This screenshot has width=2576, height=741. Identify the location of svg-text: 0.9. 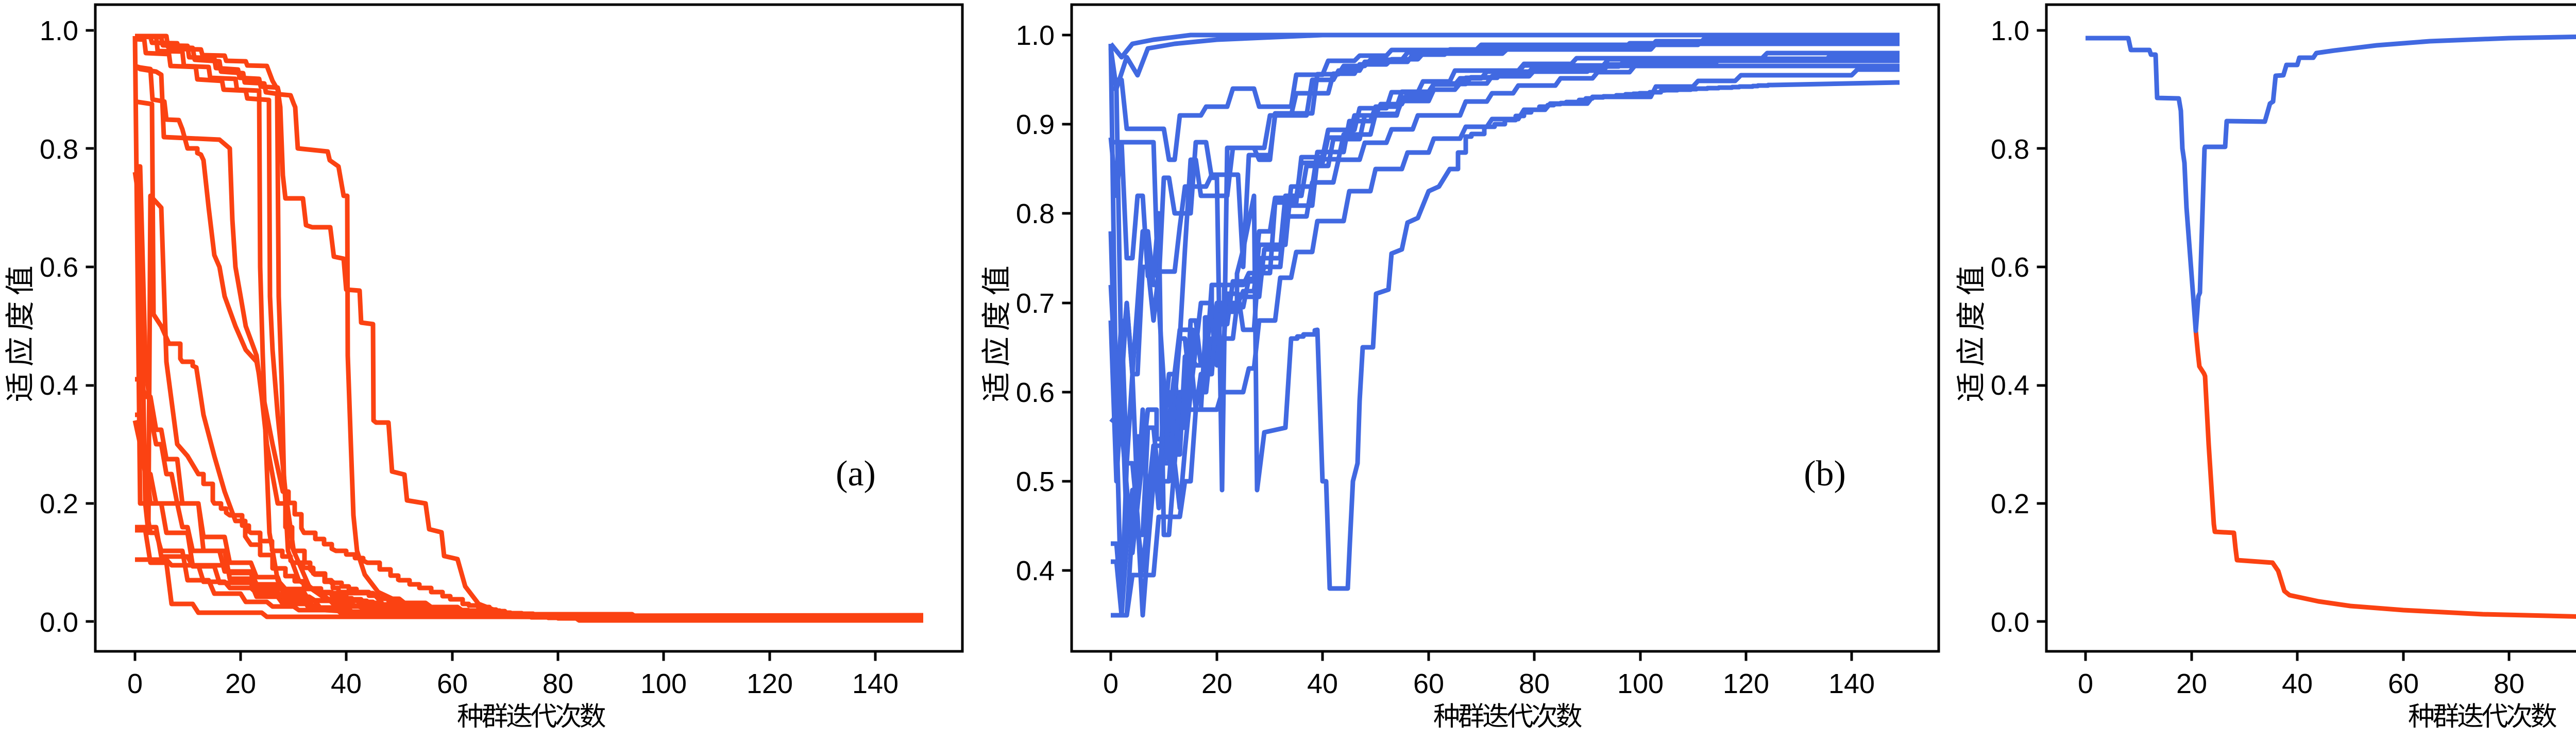
(1035, 124).